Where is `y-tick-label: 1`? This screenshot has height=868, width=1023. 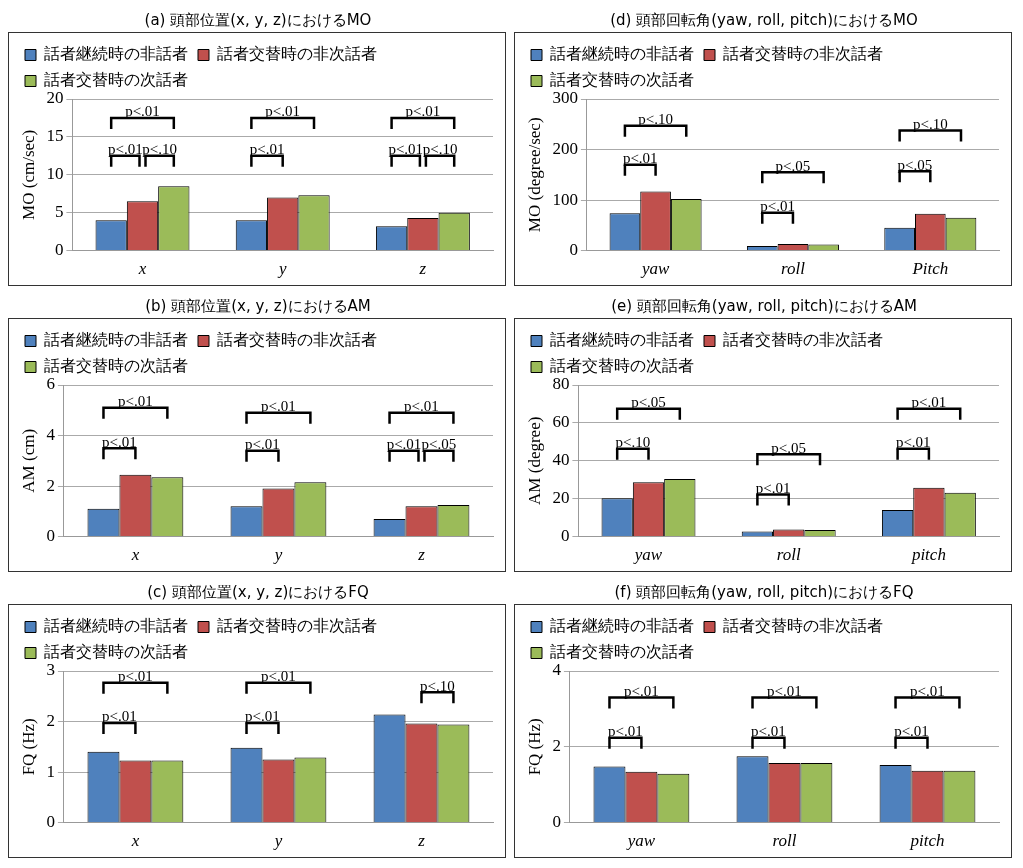 y-tick-label: 1 is located at coordinates (50, 771).